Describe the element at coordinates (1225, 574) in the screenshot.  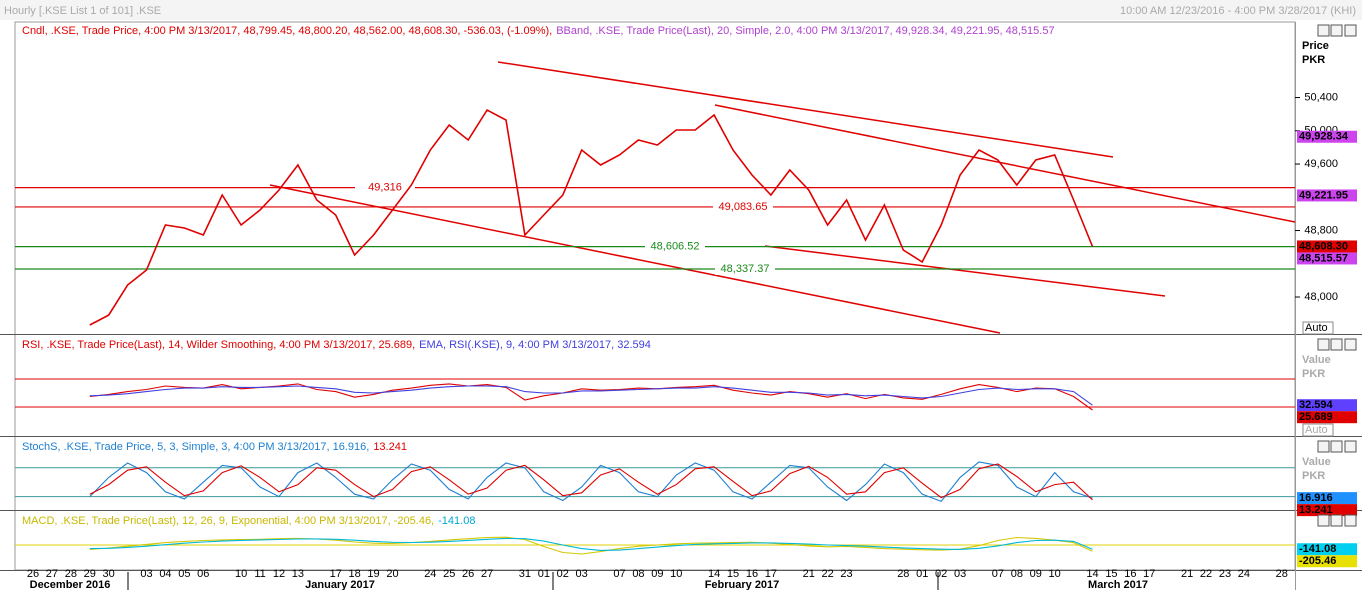
I see `x-tick-label: 23` at that location.